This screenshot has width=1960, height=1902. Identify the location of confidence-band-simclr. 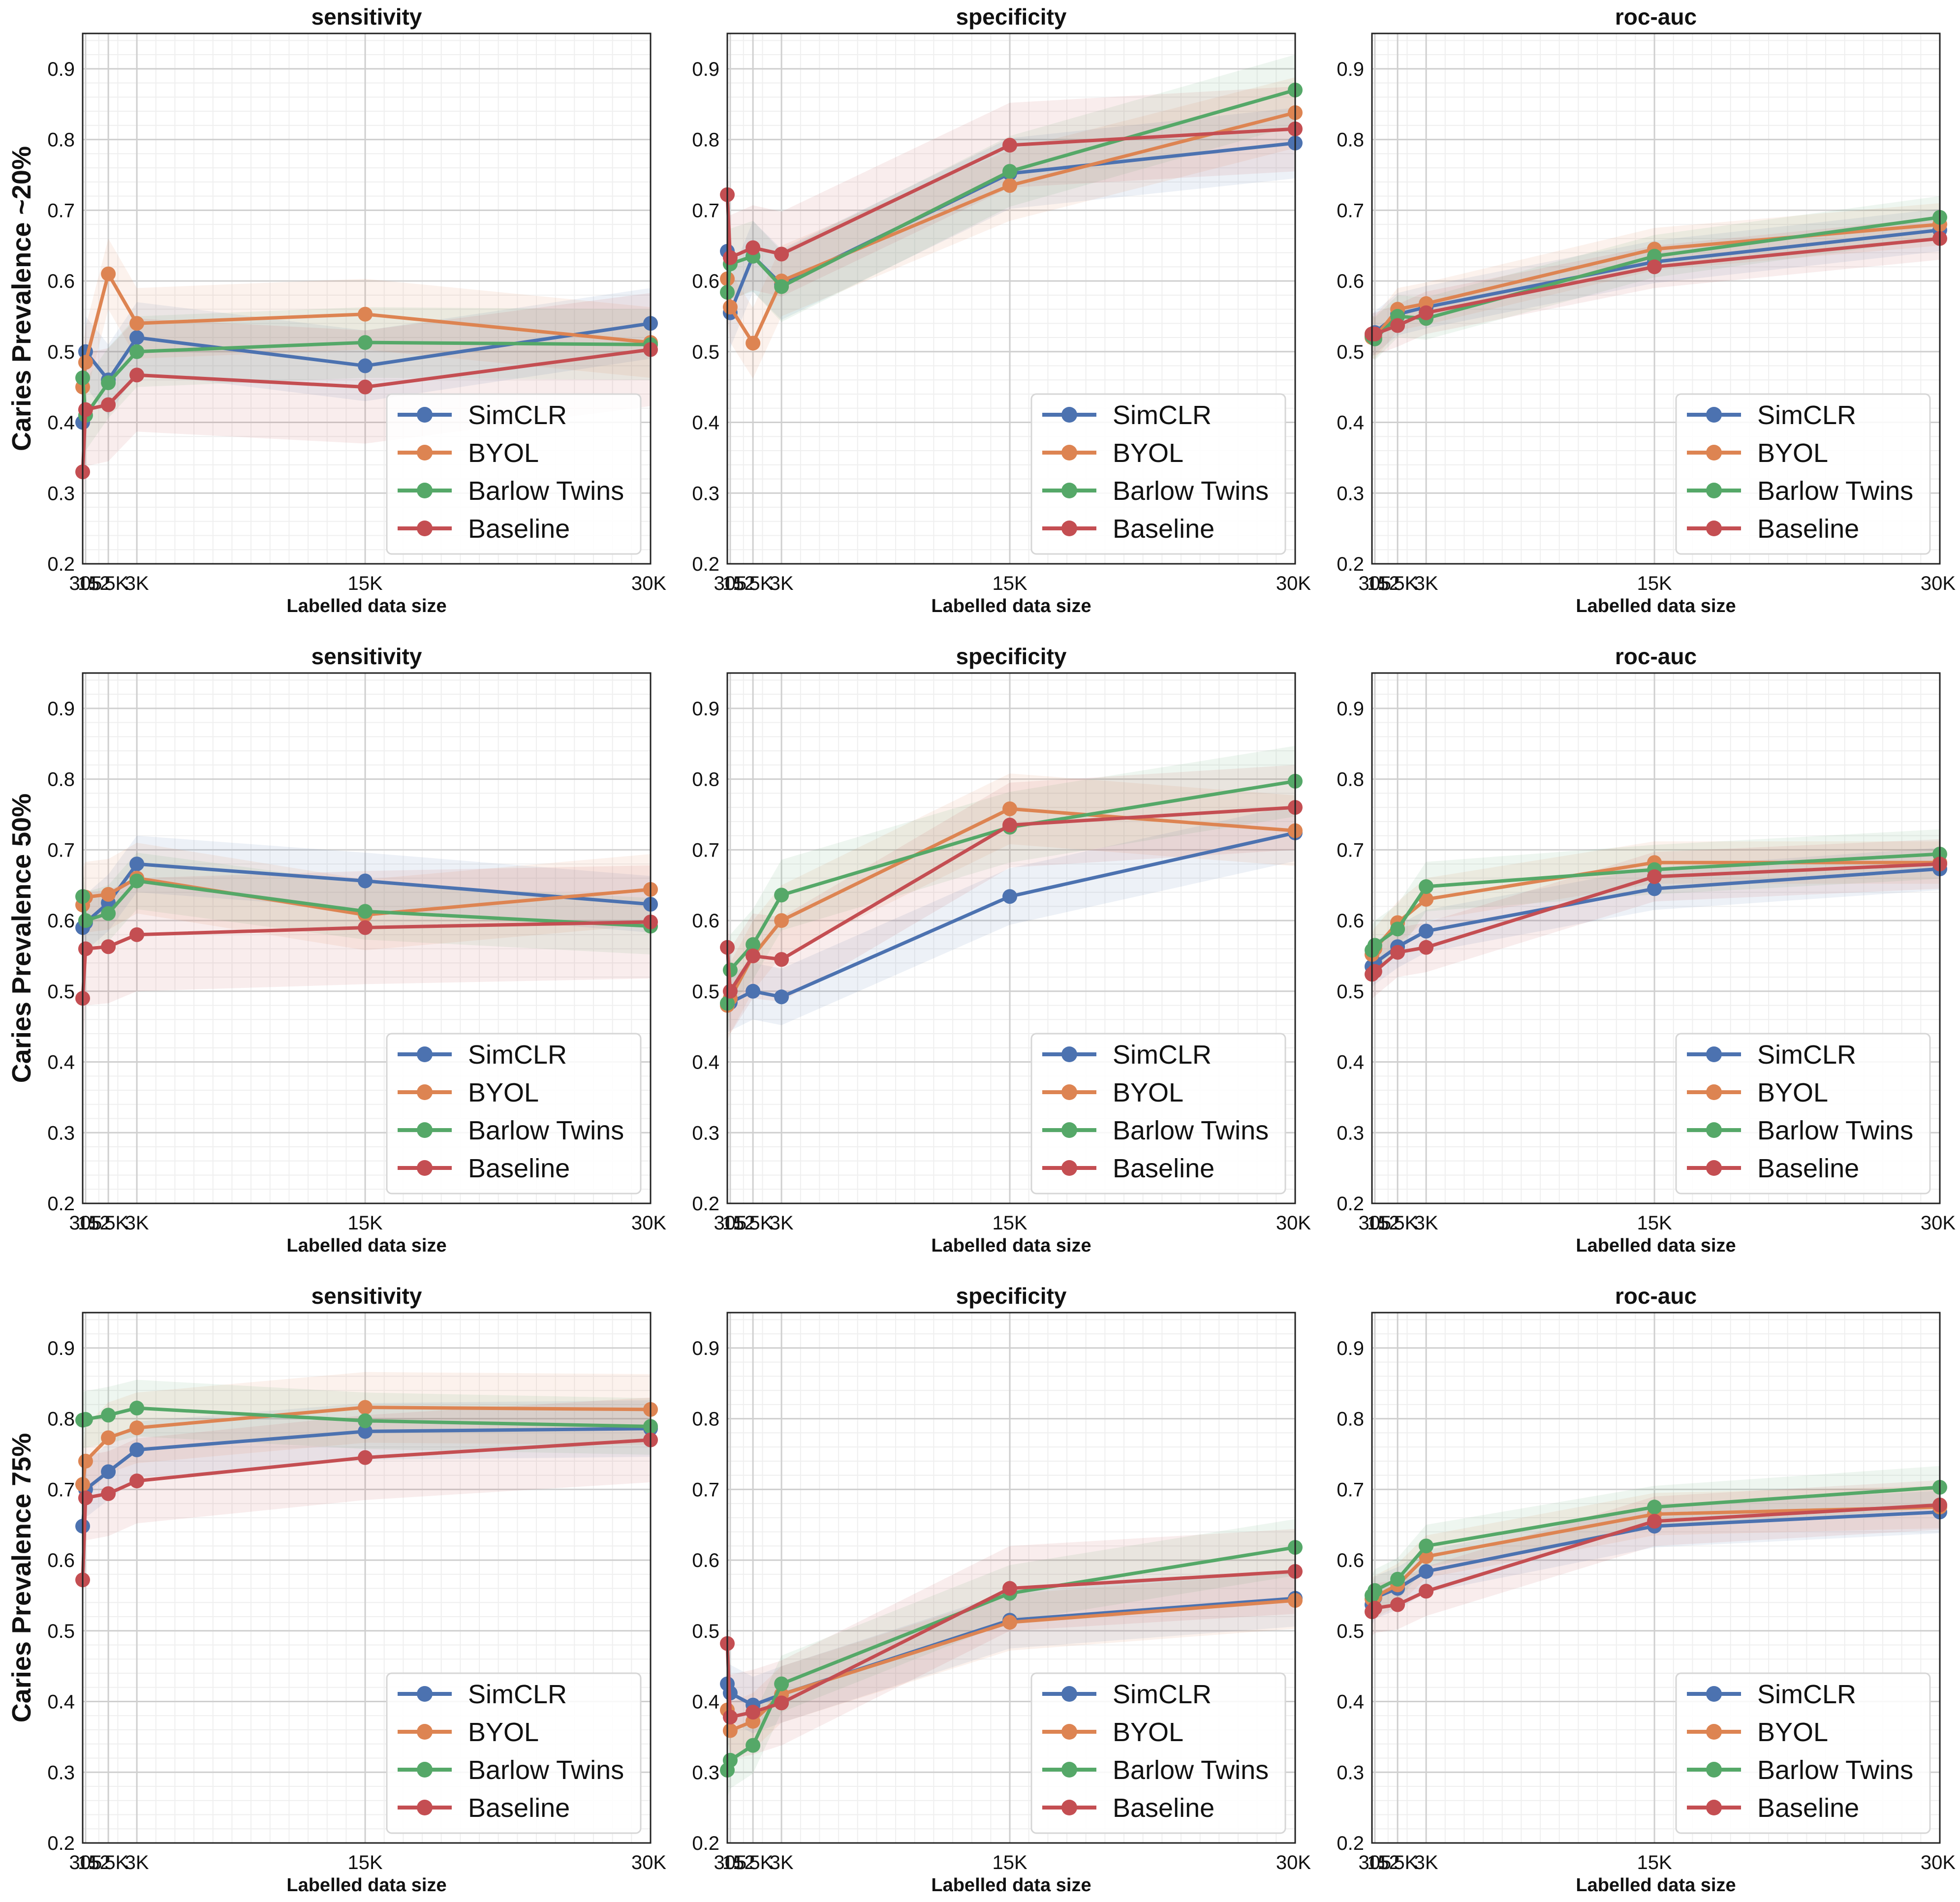
(1011, 918).